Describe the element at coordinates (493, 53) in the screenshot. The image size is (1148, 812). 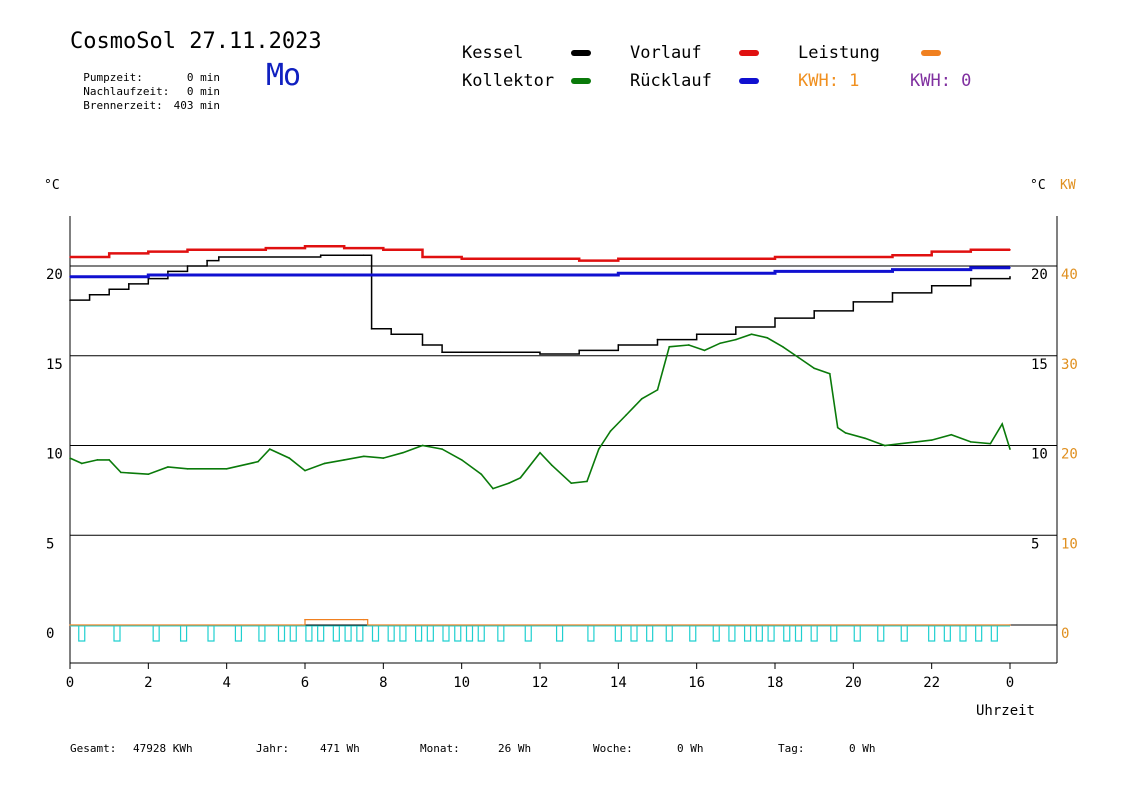
I see `legend-kessel-label: Kessel` at that location.